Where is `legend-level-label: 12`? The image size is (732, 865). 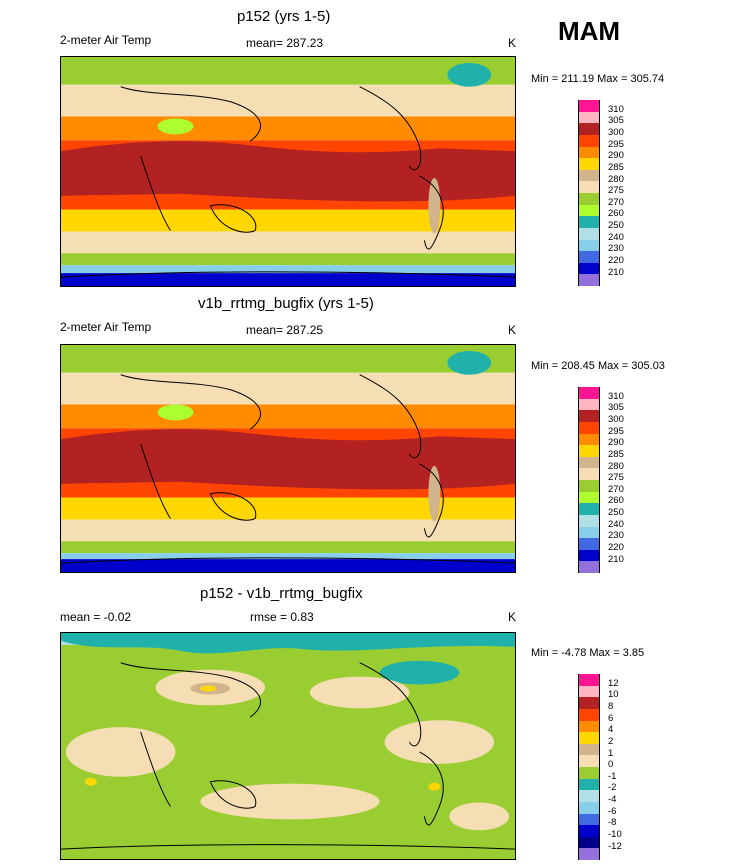
legend-level-label: 12 is located at coordinates (613, 683).